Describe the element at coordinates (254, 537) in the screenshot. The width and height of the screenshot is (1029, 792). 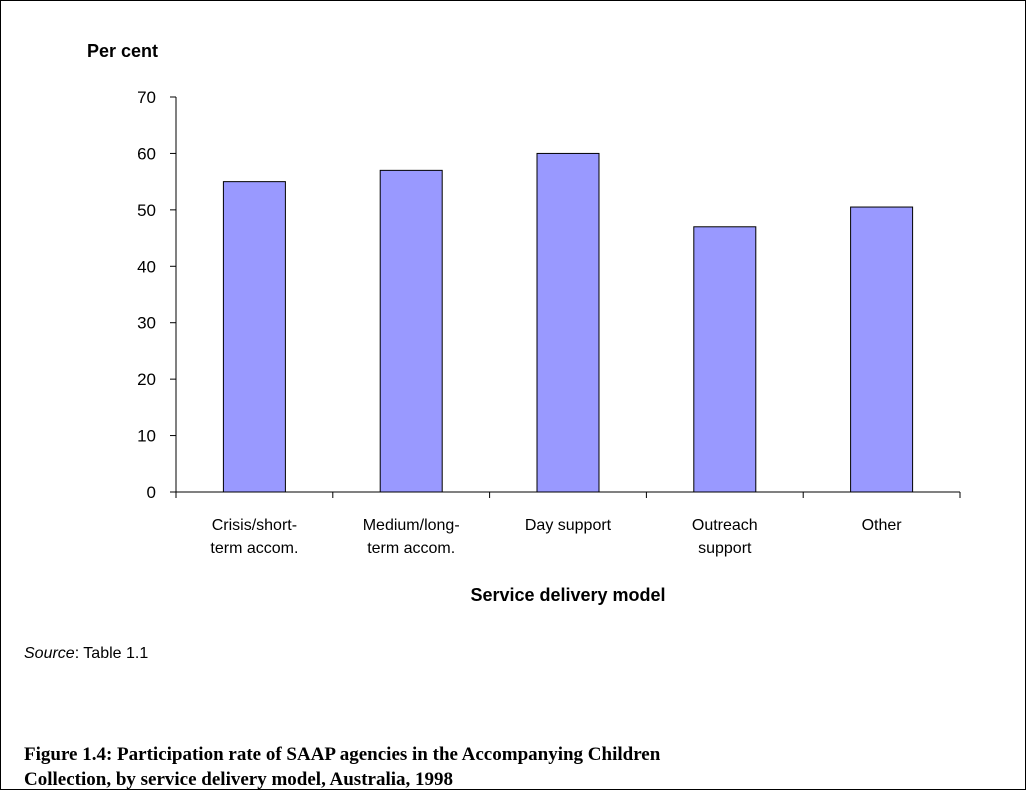
I see `x-category-label: Crisis/short-term accom.` at that location.